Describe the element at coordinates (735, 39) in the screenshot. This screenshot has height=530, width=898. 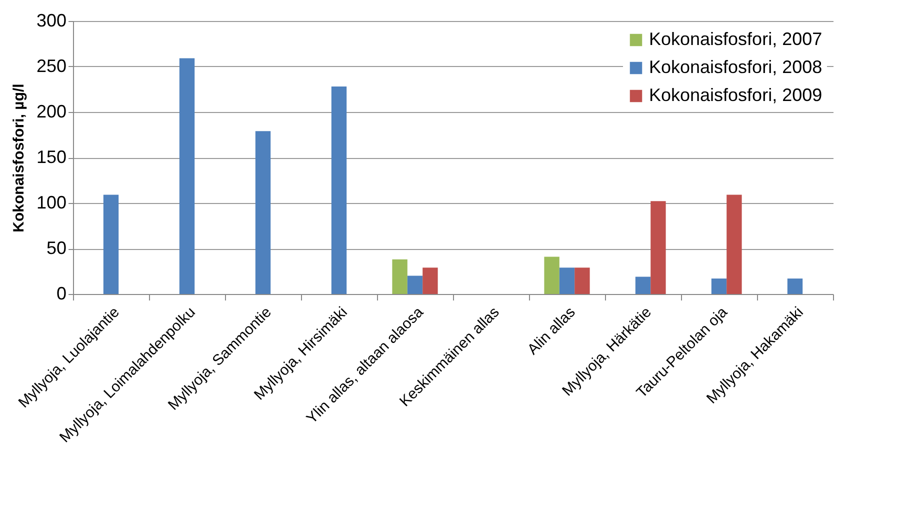
I see `legend-label: Kokonaisfosfori, 2007` at that location.